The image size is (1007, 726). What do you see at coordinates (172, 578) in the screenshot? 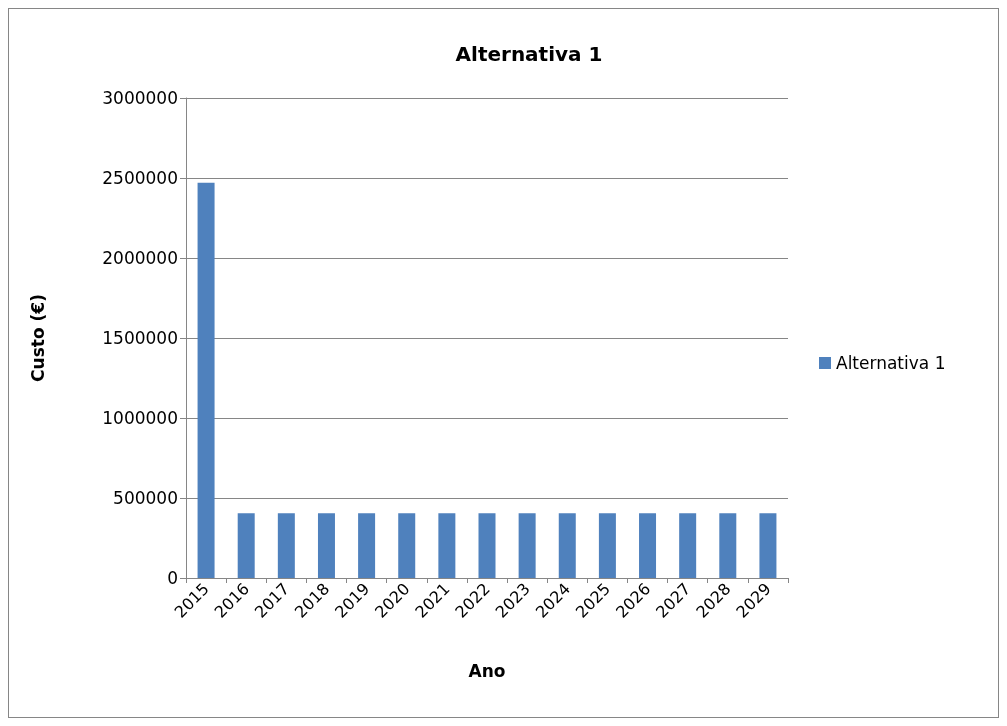
I see `y-tick-label: 0` at bounding box center [172, 578].